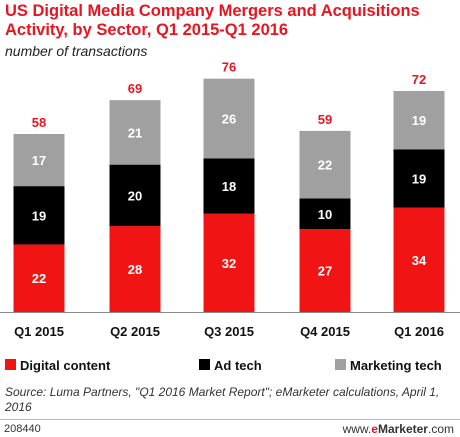  What do you see at coordinates (135, 88) in the screenshot?
I see `total-label: 69` at bounding box center [135, 88].